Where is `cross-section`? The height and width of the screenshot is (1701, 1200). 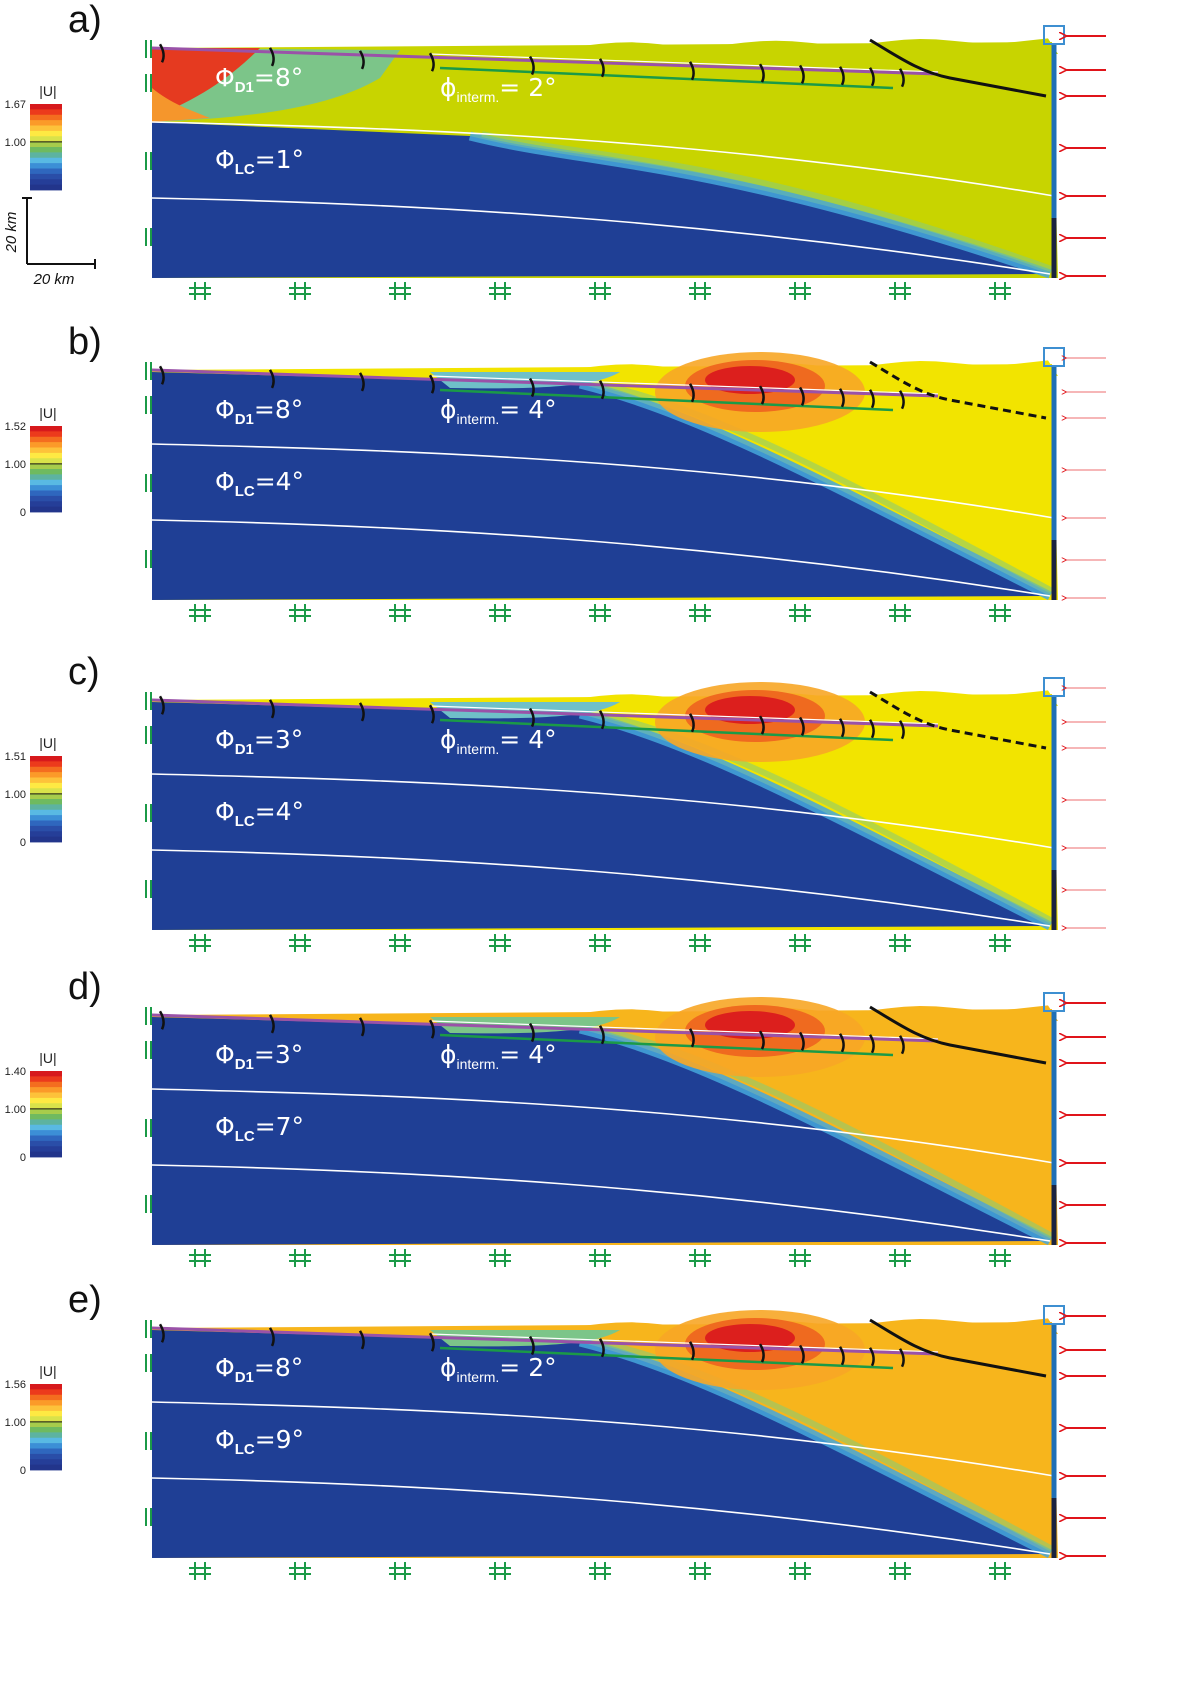
cross-section is located at coordinates (625, 814).